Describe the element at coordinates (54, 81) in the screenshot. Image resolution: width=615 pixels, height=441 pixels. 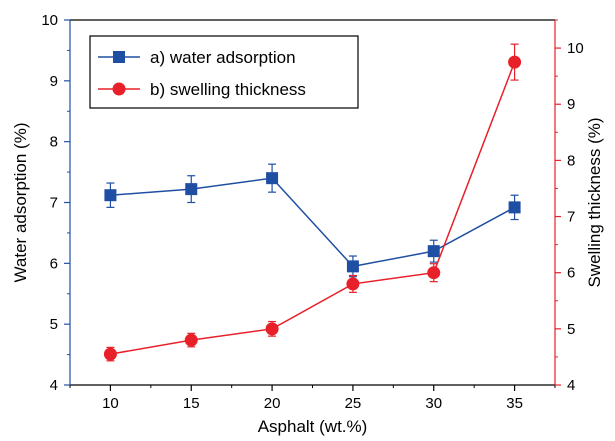
I see `left-y-tick-label: 9` at that location.